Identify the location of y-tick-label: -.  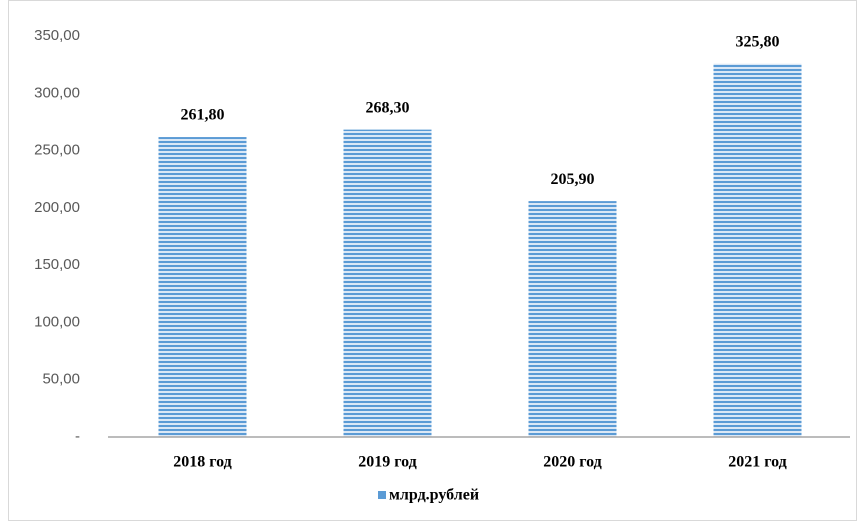
(77, 436).